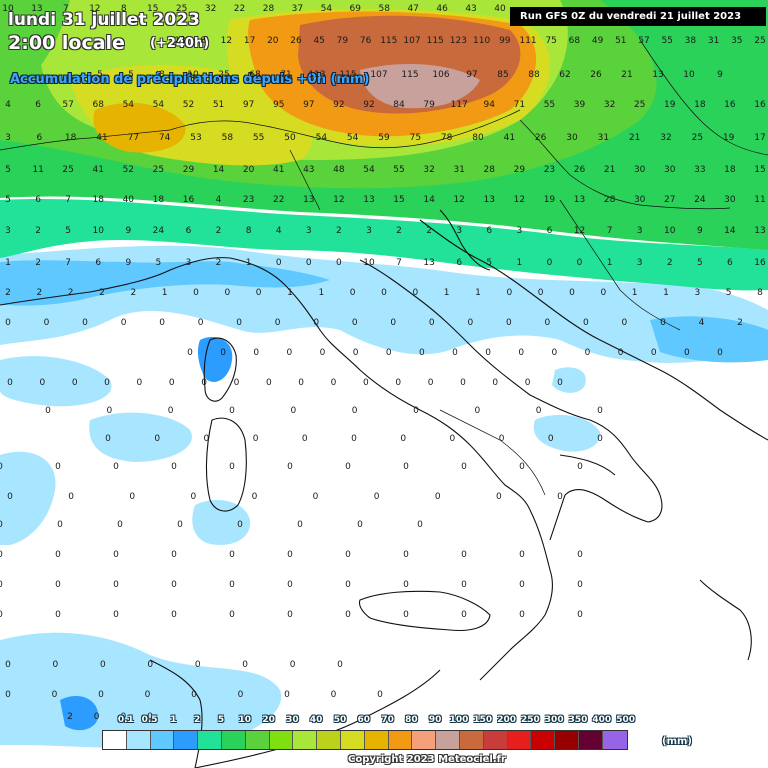  Describe the element at coordinates (701, 323) in the screenshot. I see `precip-value: 4` at that location.